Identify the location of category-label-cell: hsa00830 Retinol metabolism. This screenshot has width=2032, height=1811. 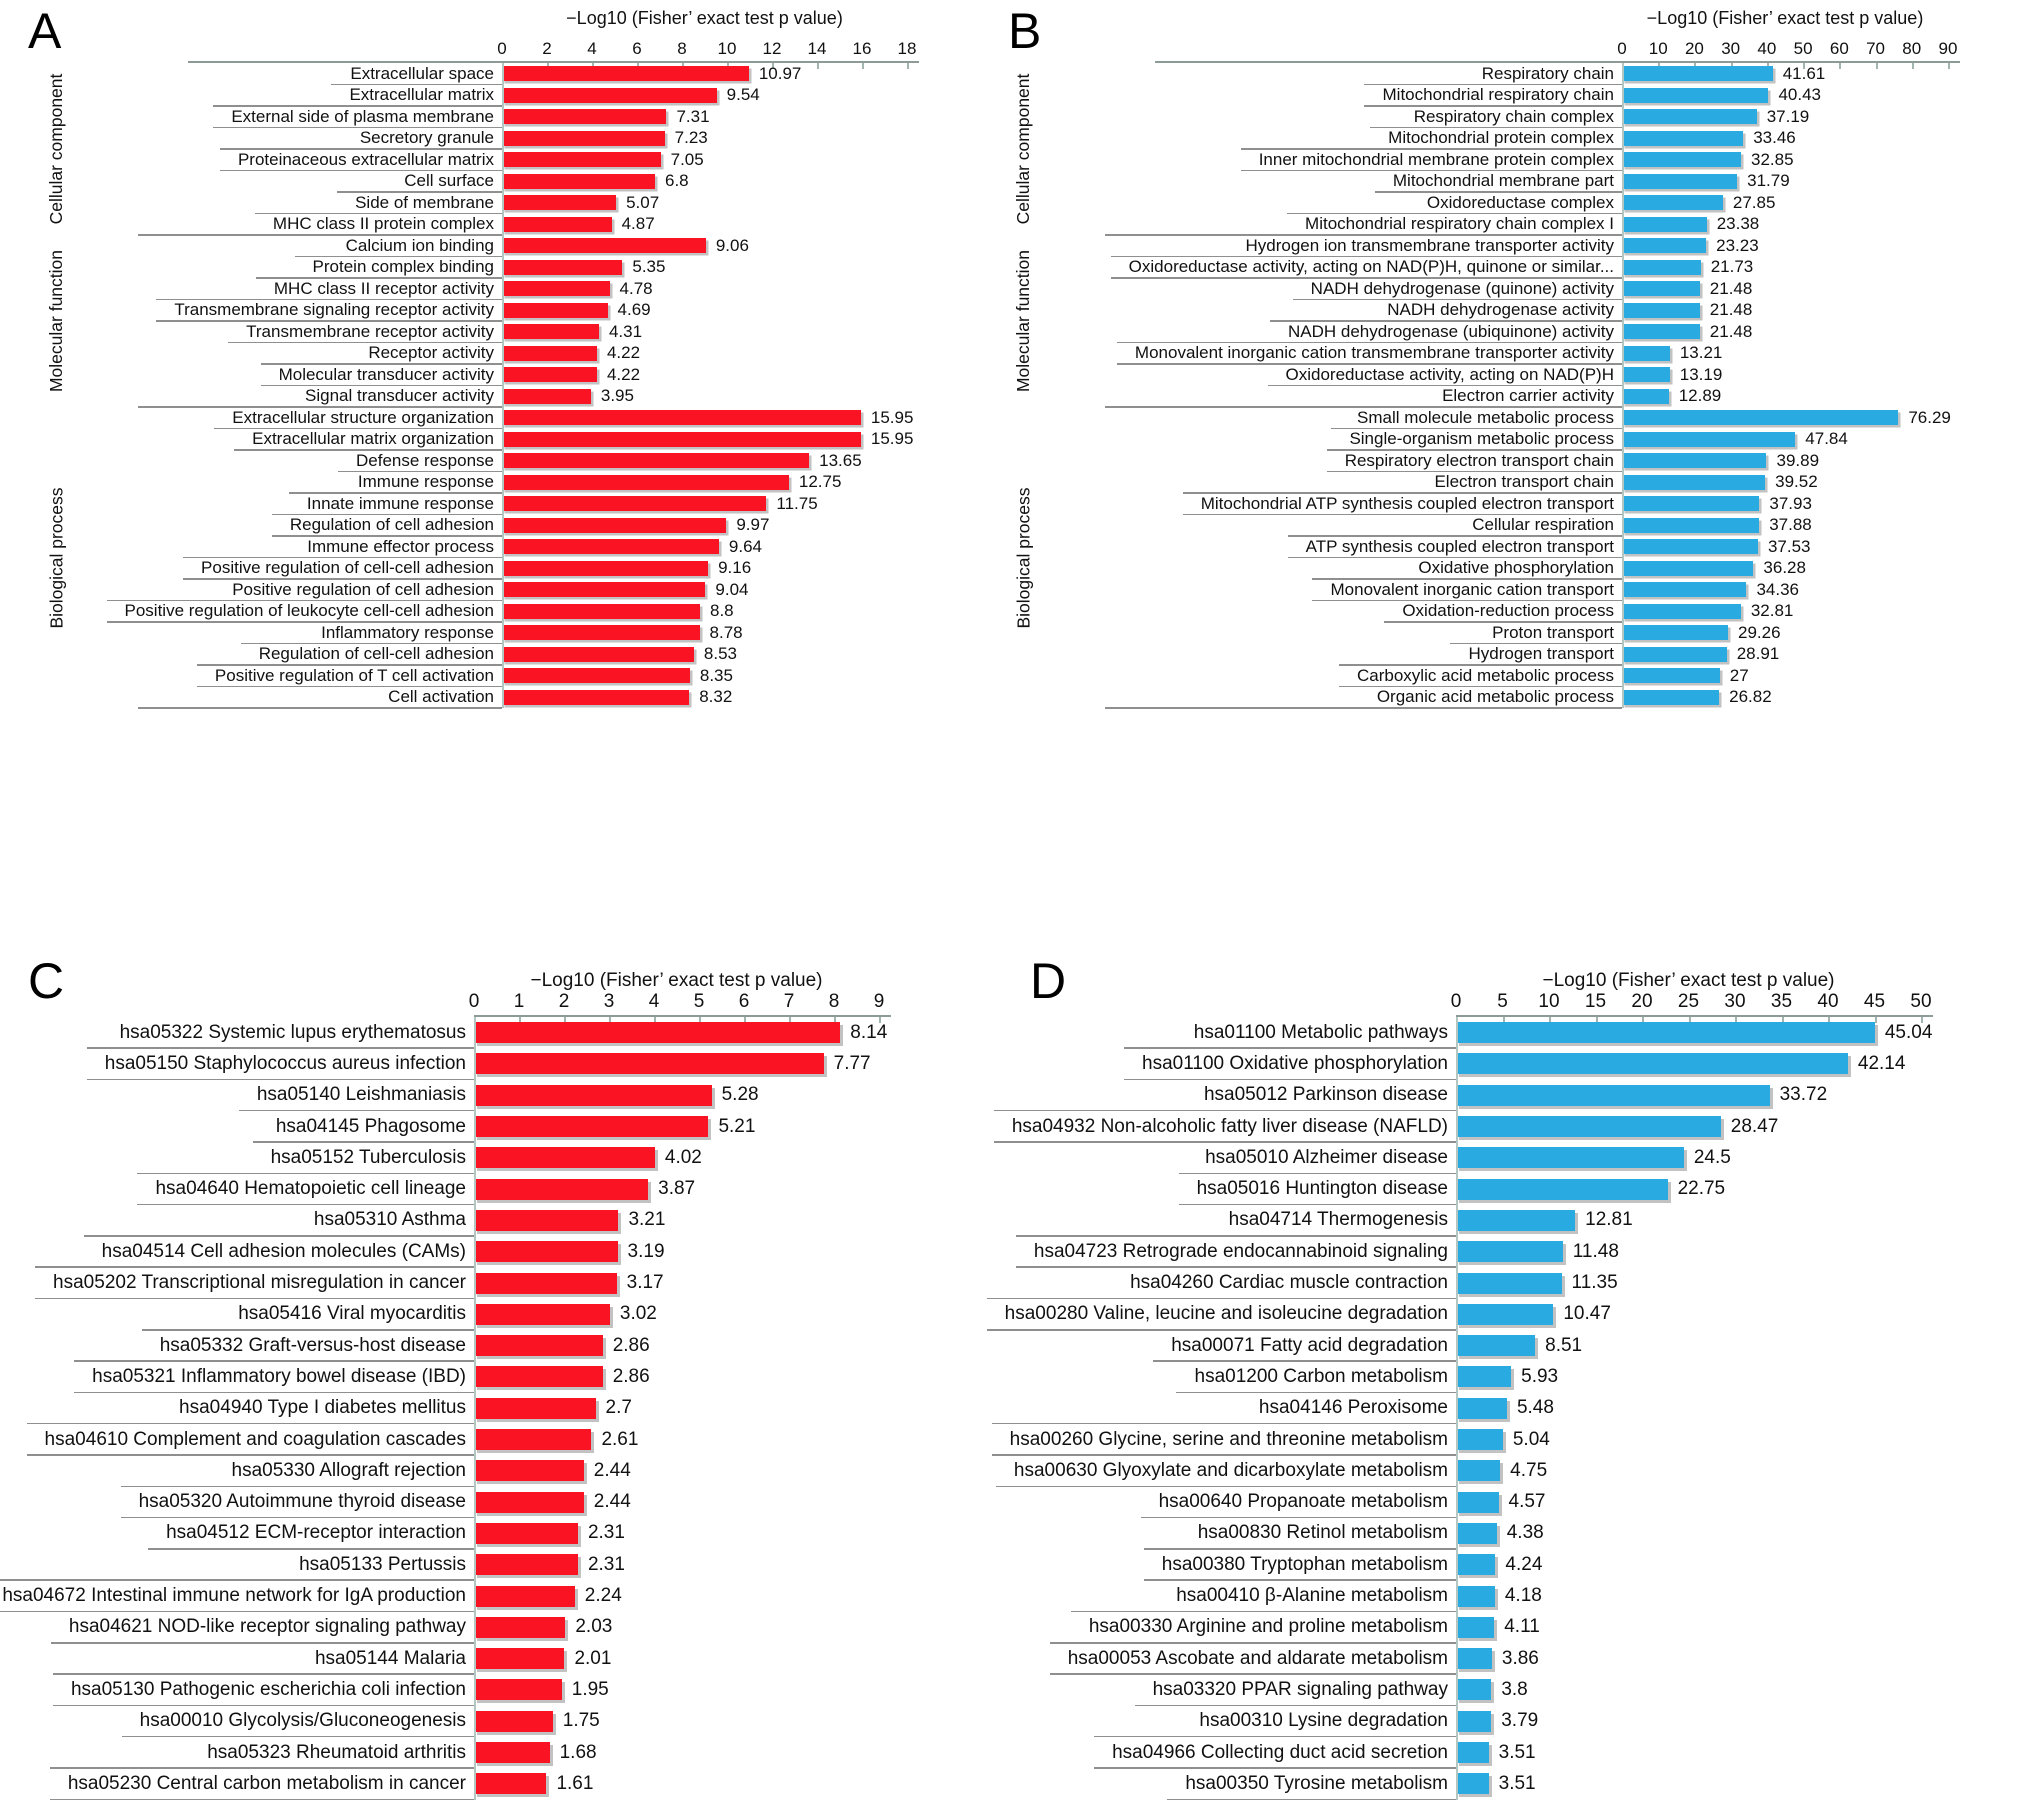
(1241, 1533).